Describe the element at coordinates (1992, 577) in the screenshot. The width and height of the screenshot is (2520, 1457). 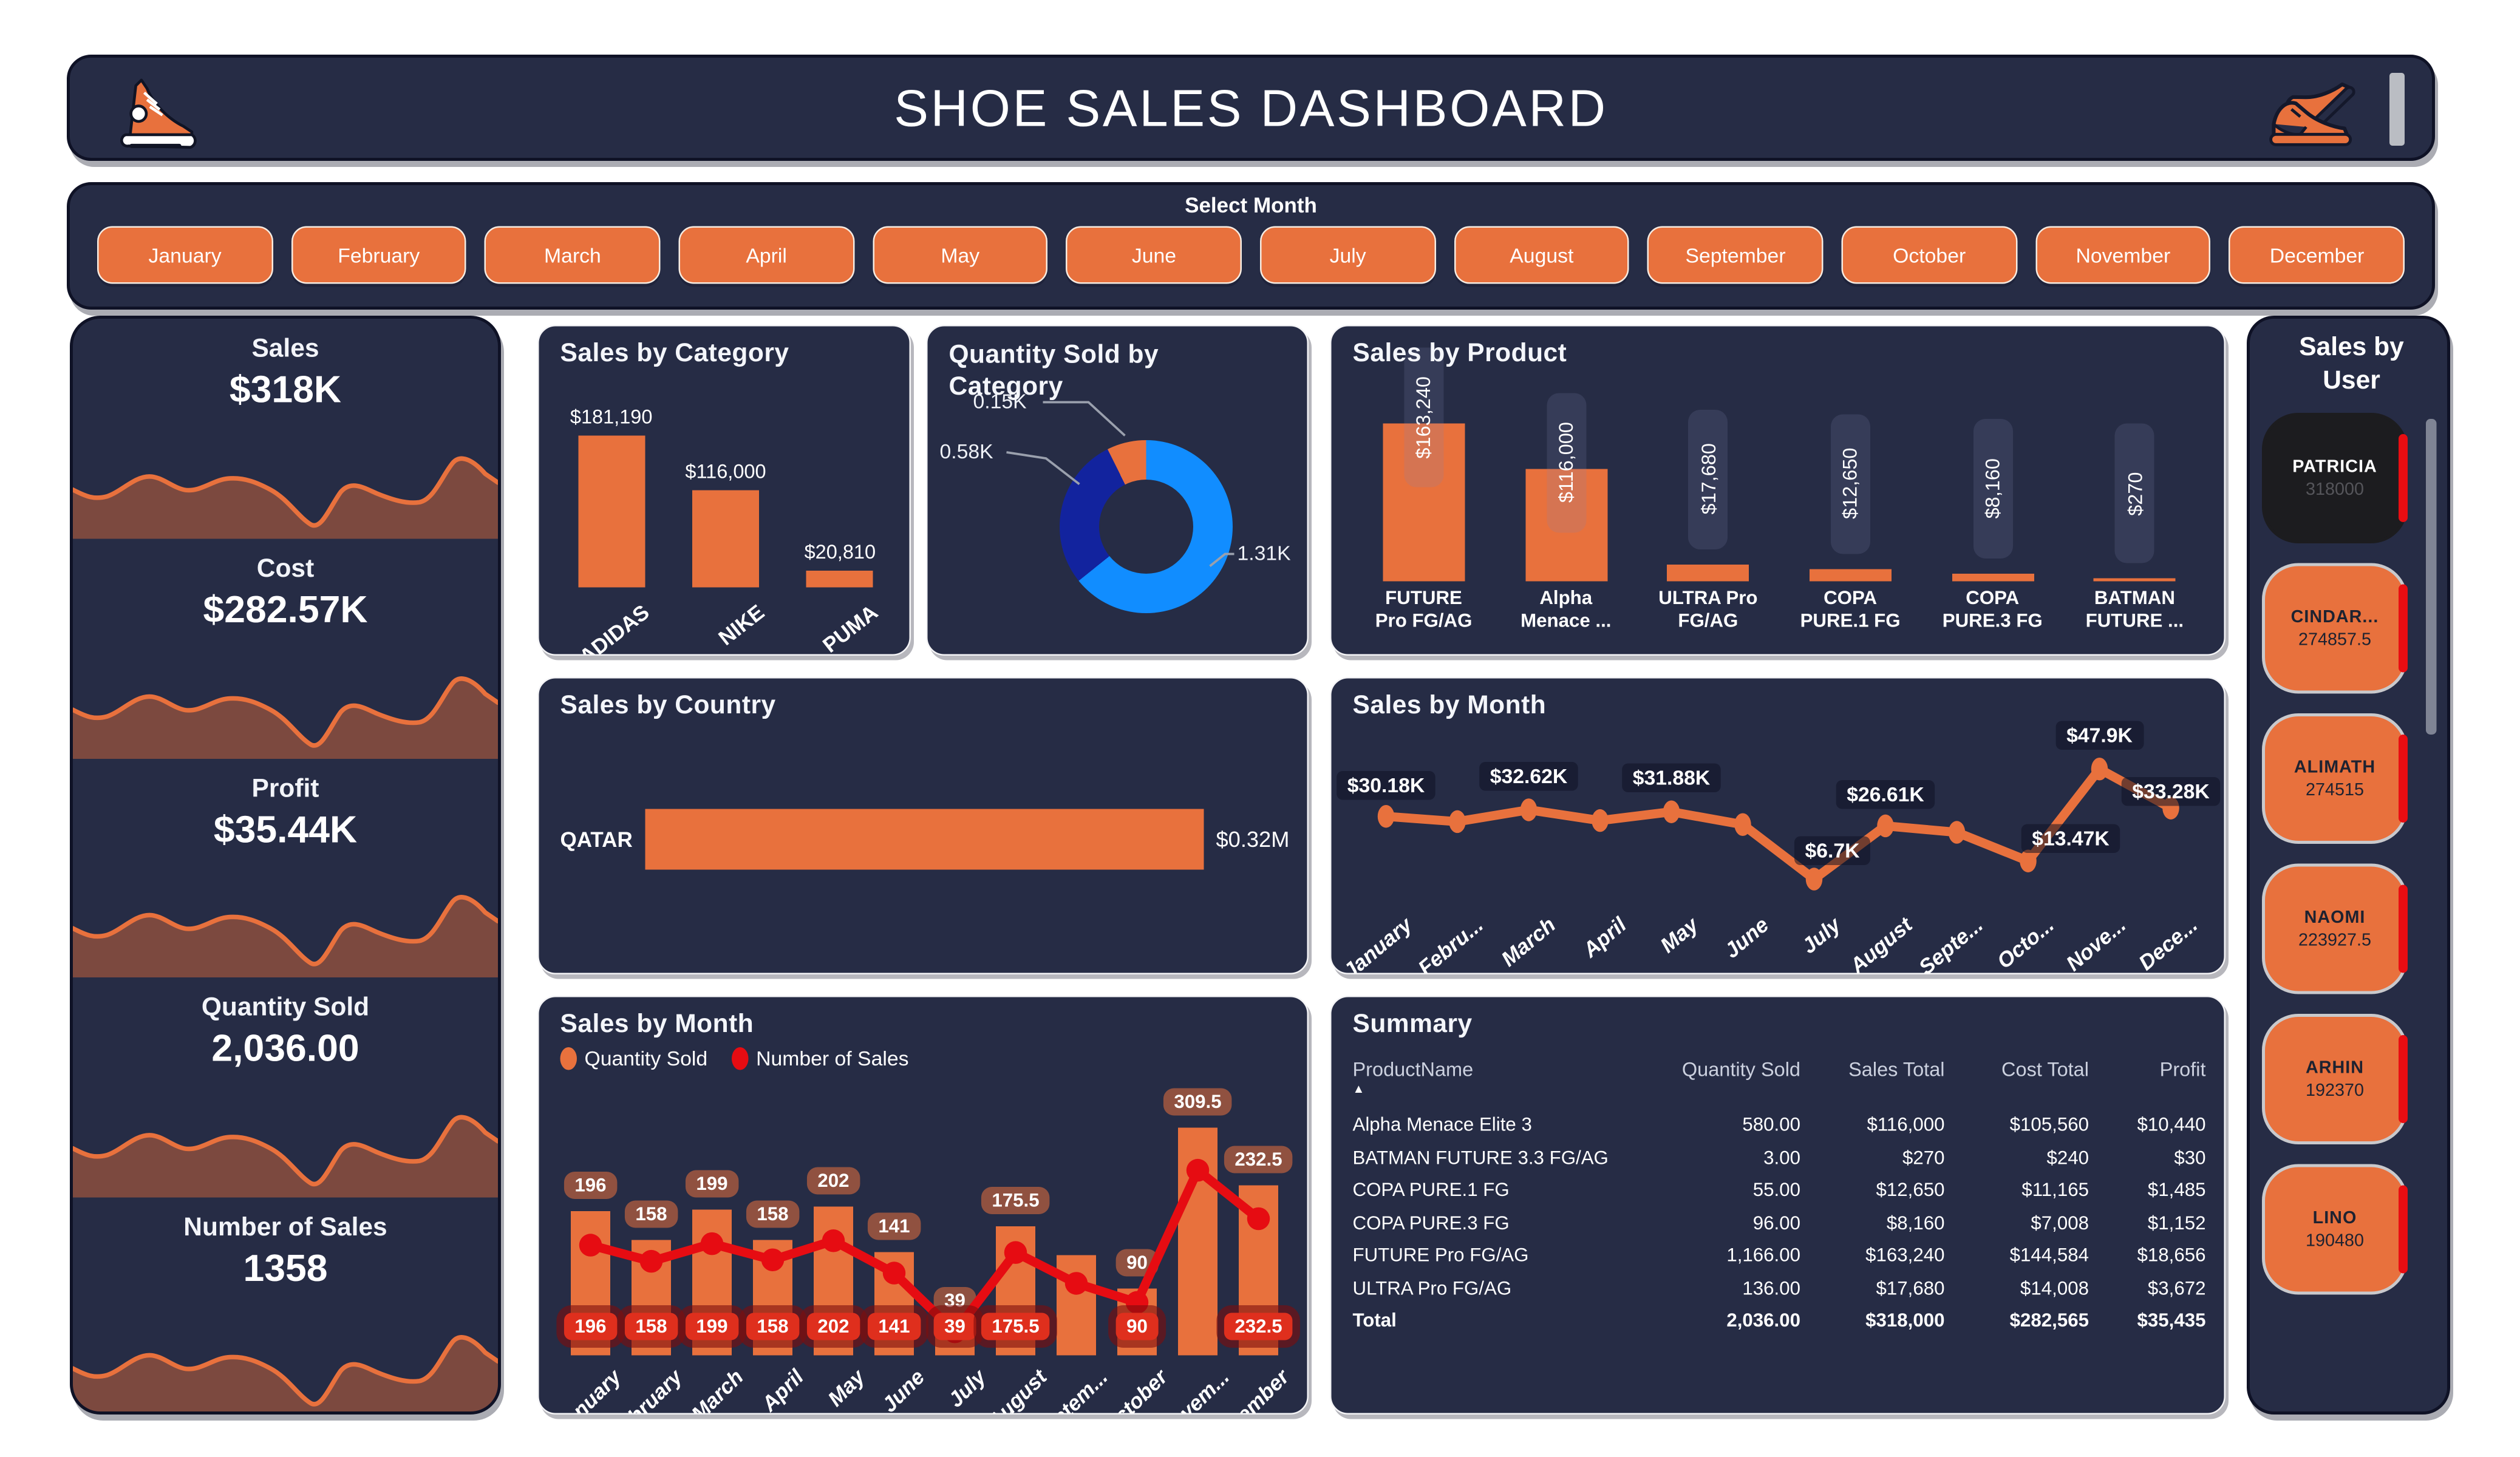
I see `product-bar-copa-pure-3-fg` at that location.